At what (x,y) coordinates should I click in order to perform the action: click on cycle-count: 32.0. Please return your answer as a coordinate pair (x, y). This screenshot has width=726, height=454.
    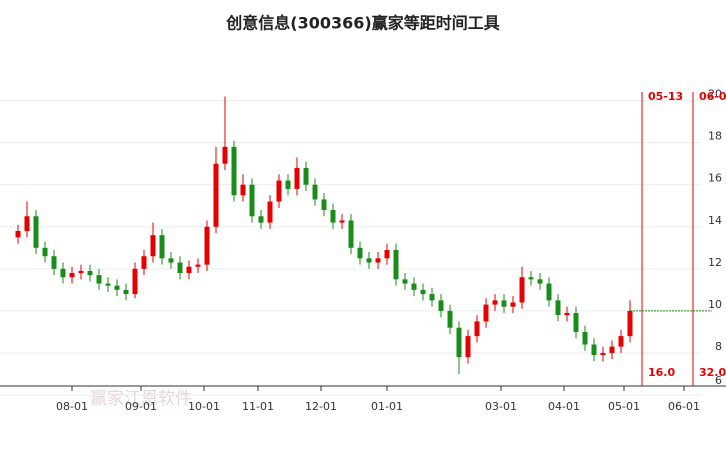
    Looking at the image, I should click on (712, 372).